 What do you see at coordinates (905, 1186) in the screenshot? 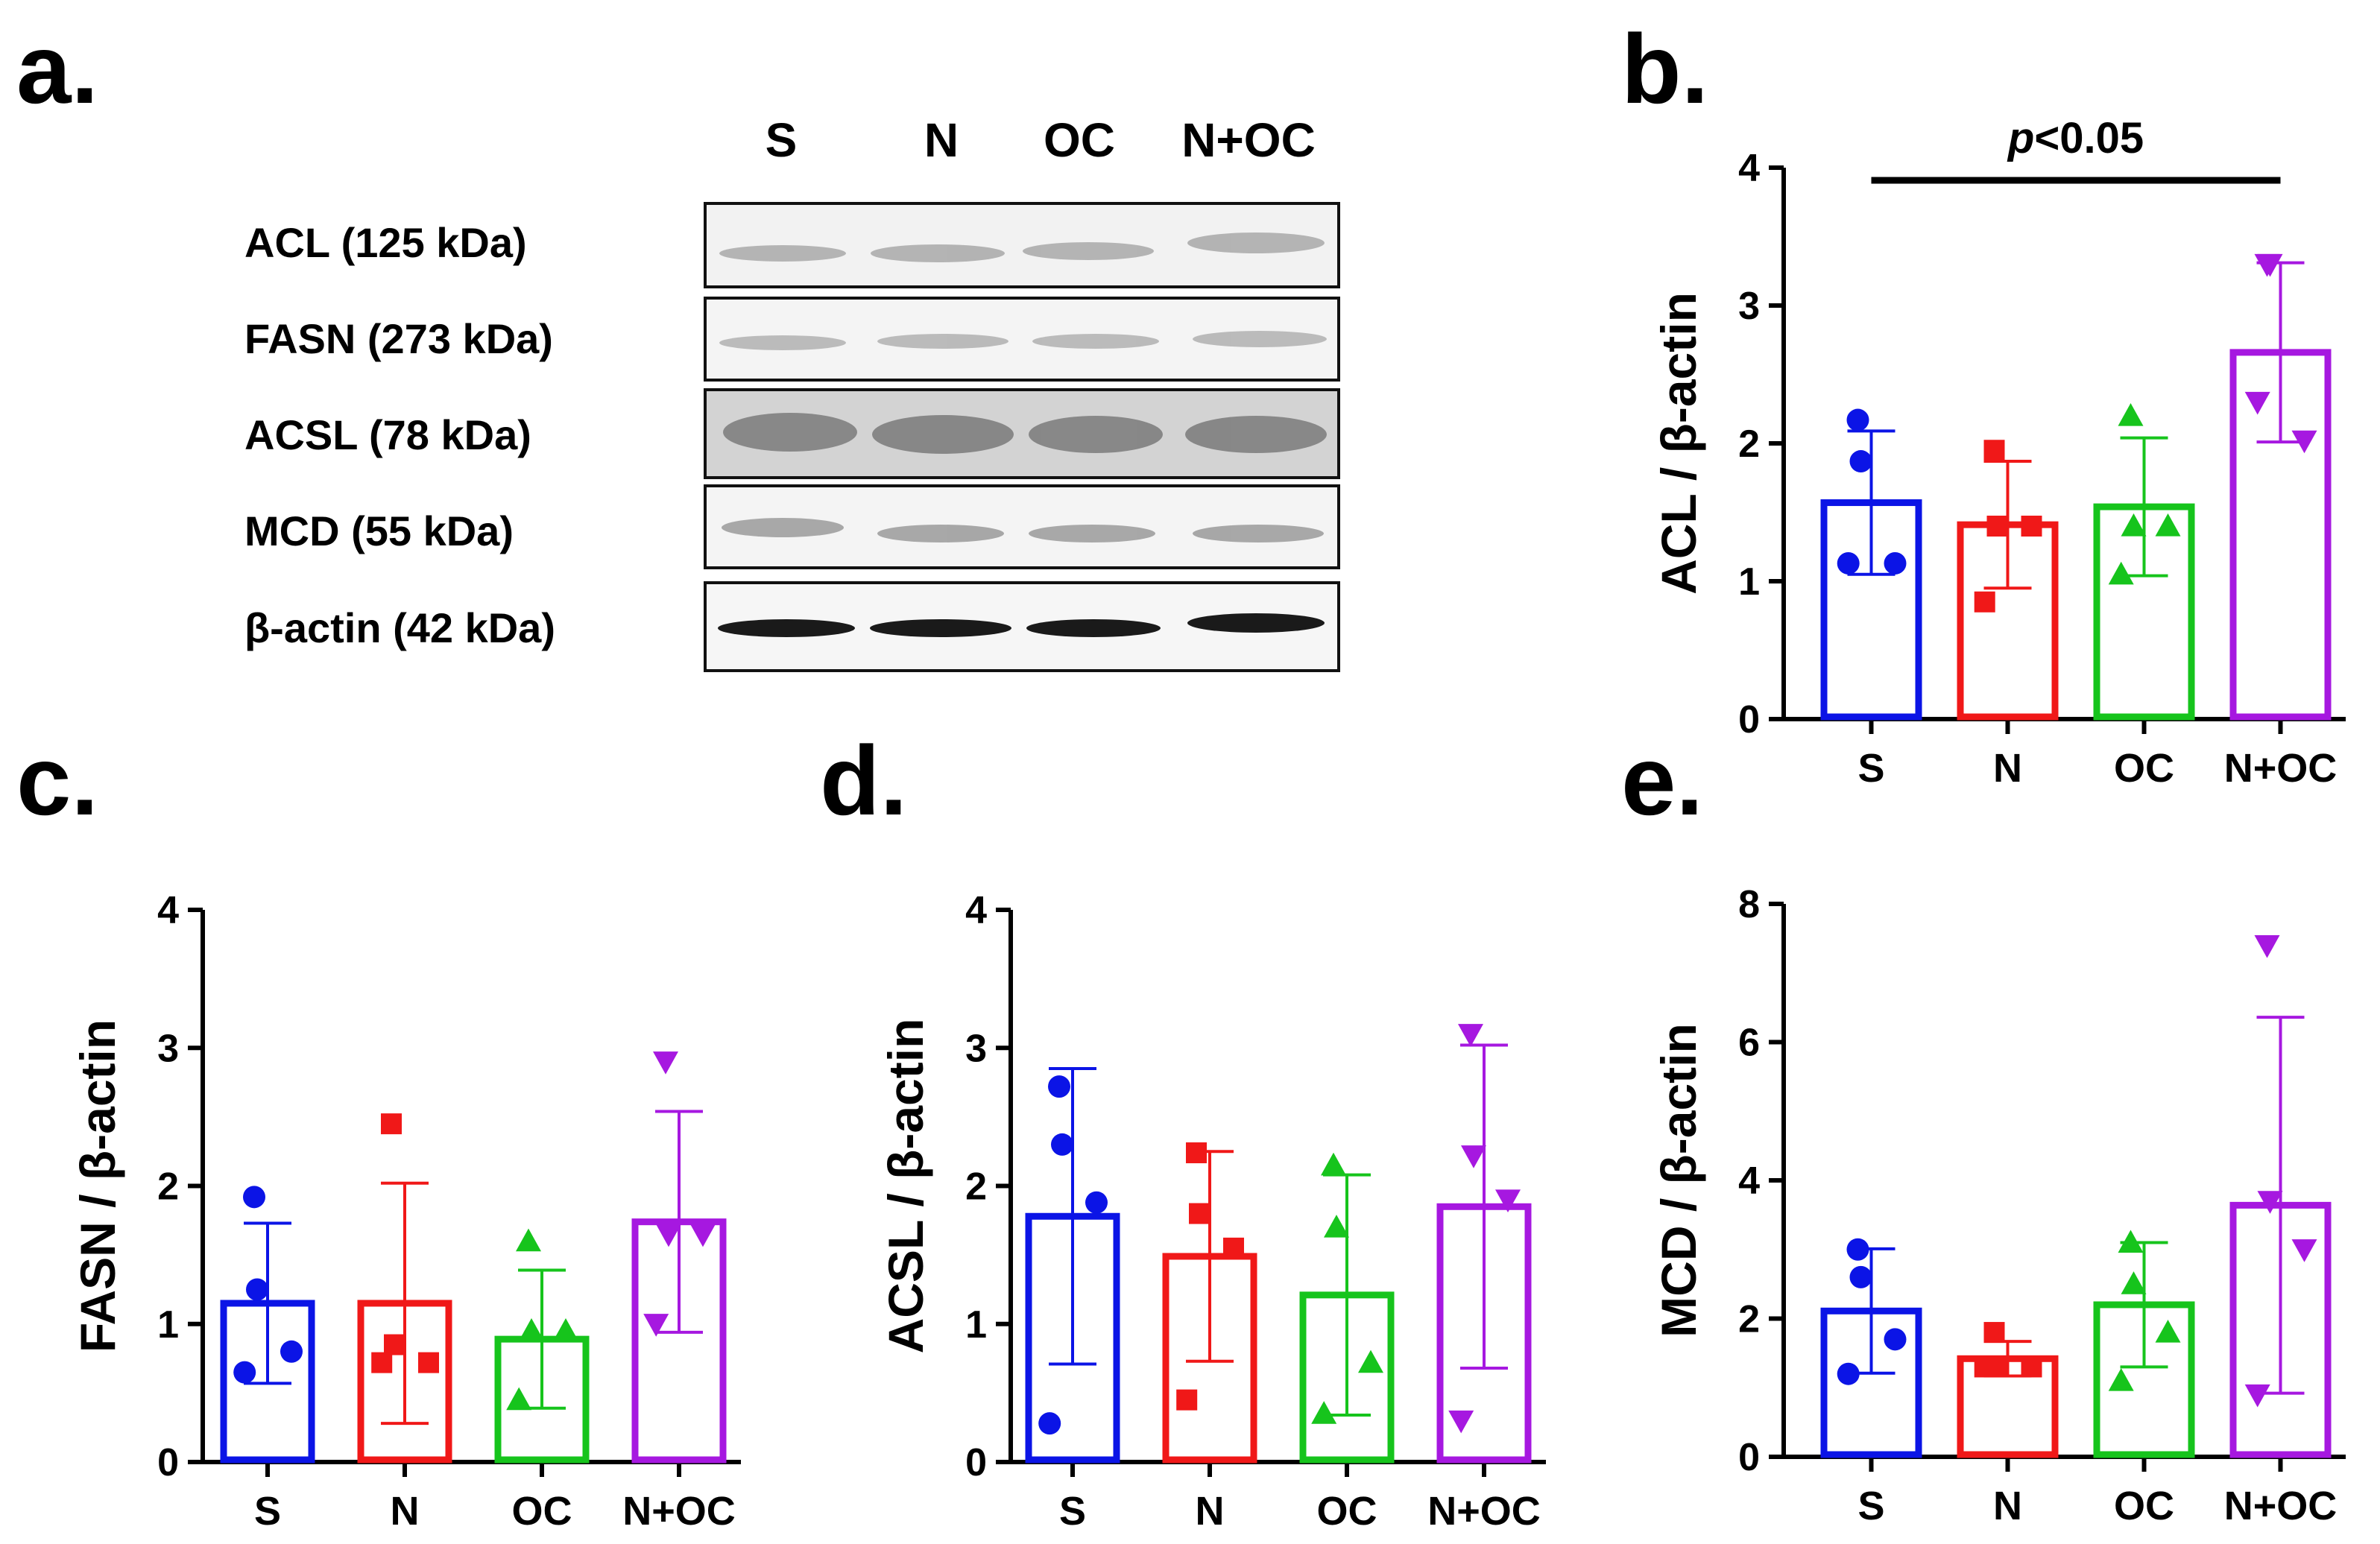
I see `y-axis-title: ACSL / β-actin` at bounding box center [905, 1186].